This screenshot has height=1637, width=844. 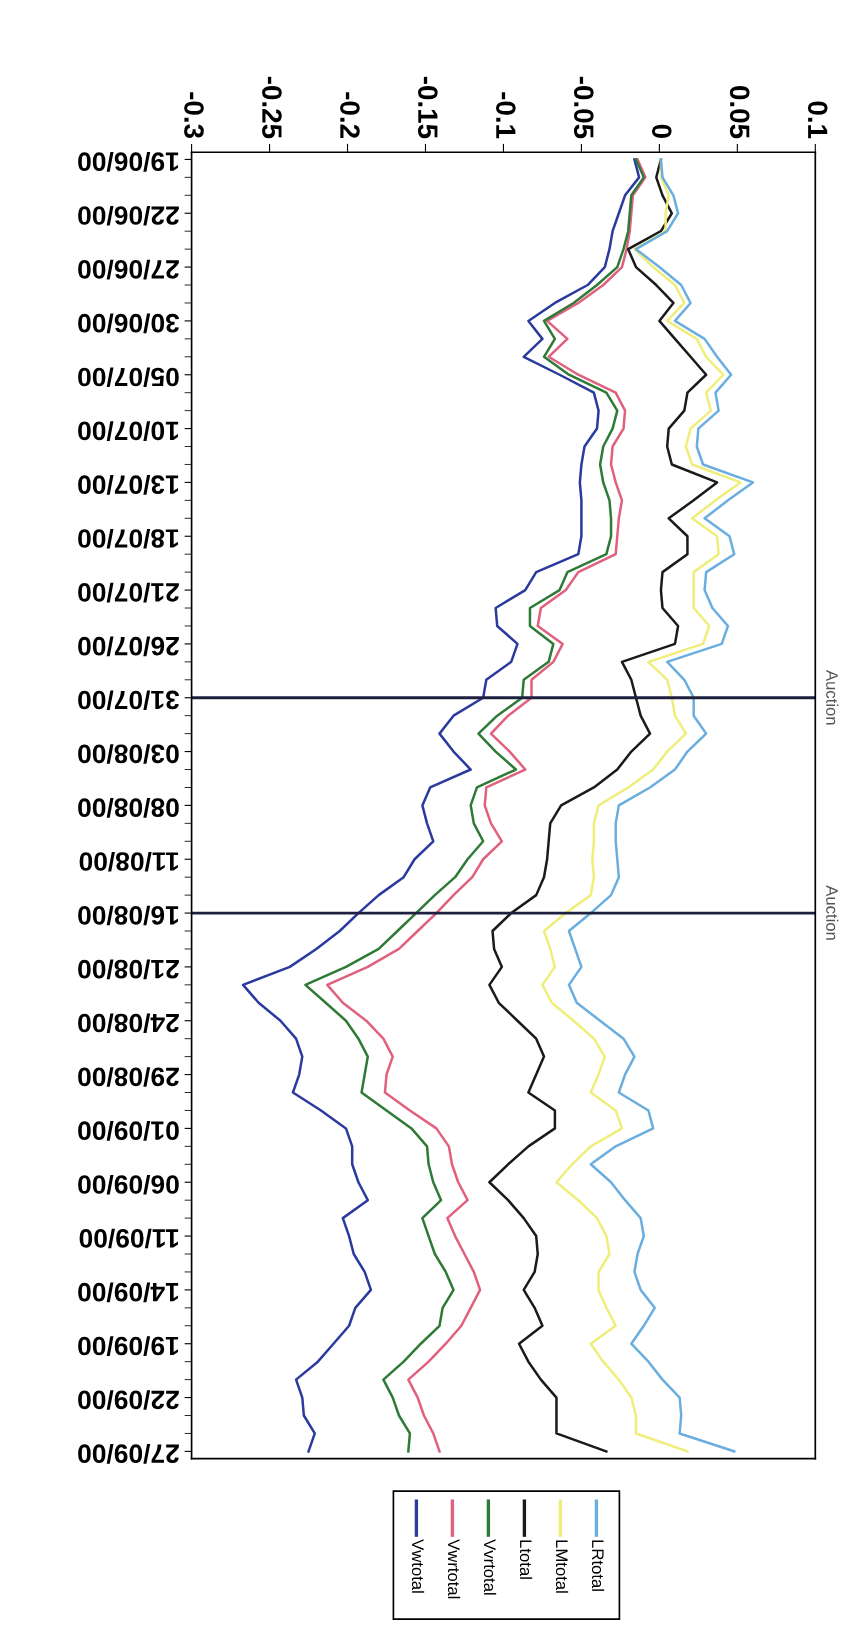 I want to click on y-tick-label: 22/06/00, so click(x=128, y=215).